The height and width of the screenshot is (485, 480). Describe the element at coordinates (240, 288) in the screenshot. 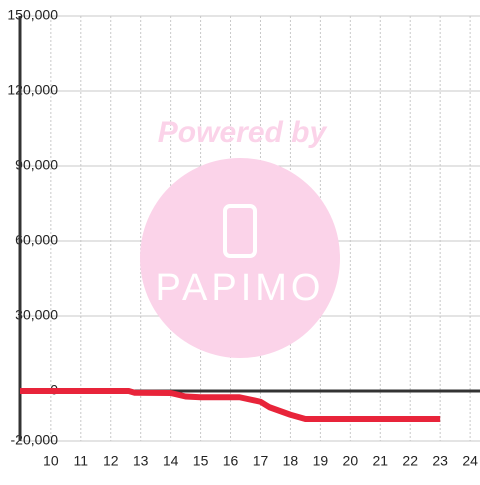

I see `watermark-logo: PAPIMO` at that location.